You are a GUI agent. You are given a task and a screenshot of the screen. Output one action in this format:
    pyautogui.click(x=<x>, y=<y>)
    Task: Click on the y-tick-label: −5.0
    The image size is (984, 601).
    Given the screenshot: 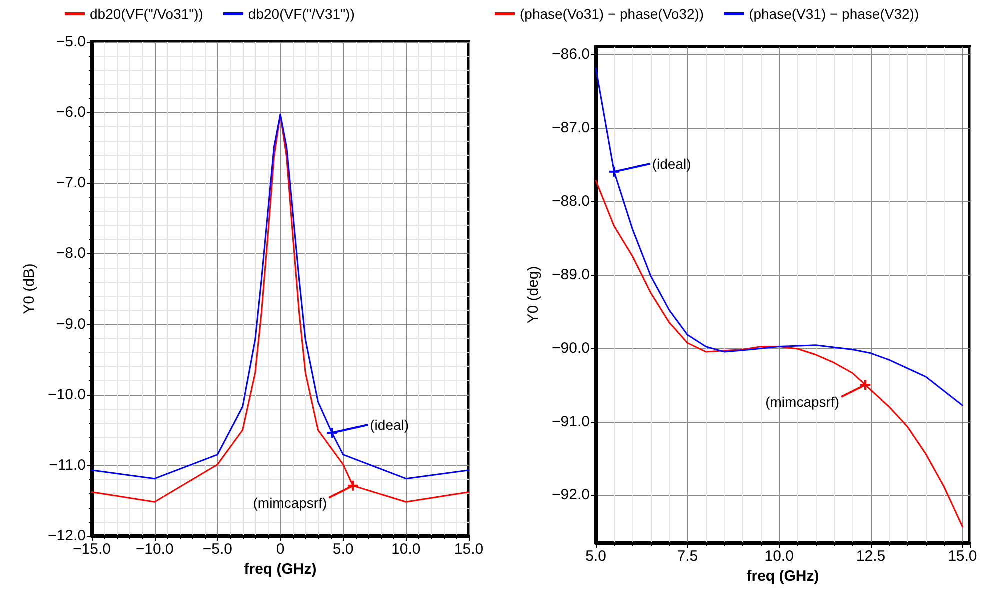 What is the action you would take?
    pyautogui.click(x=71, y=42)
    